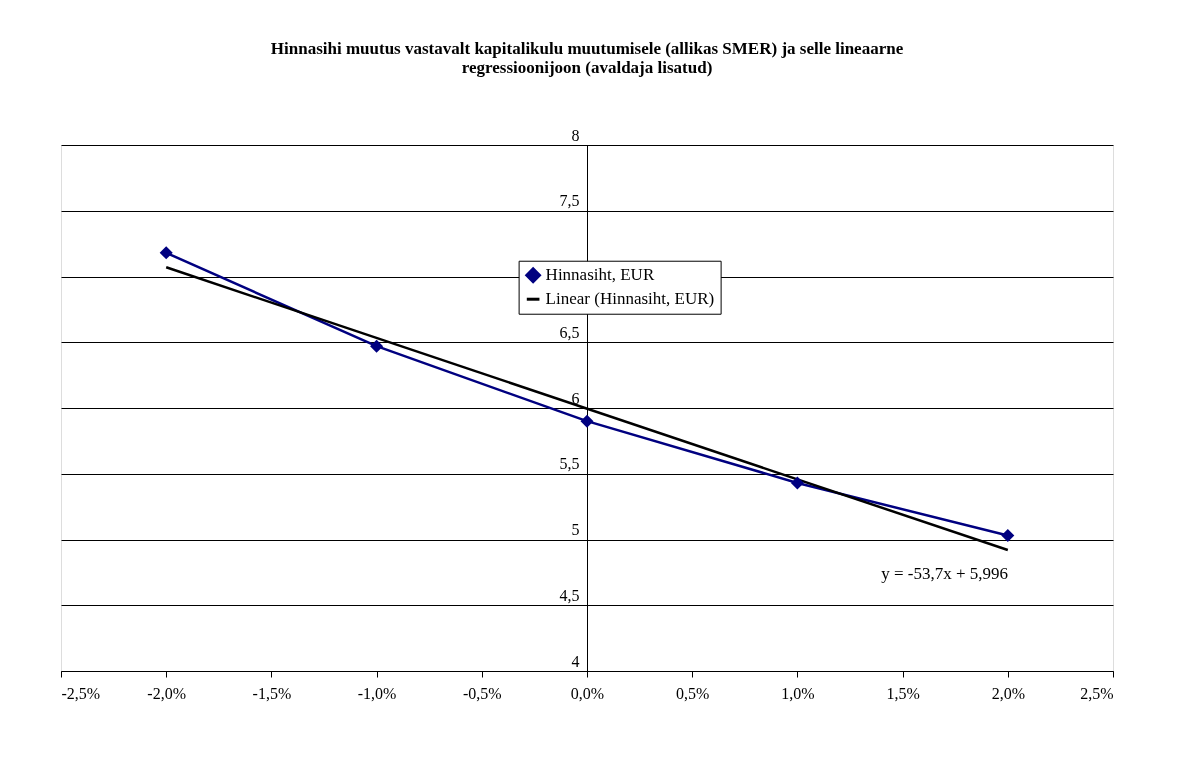  What do you see at coordinates (81, 693) in the screenshot?
I see `x-tick-label: -2,5%` at bounding box center [81, 693].